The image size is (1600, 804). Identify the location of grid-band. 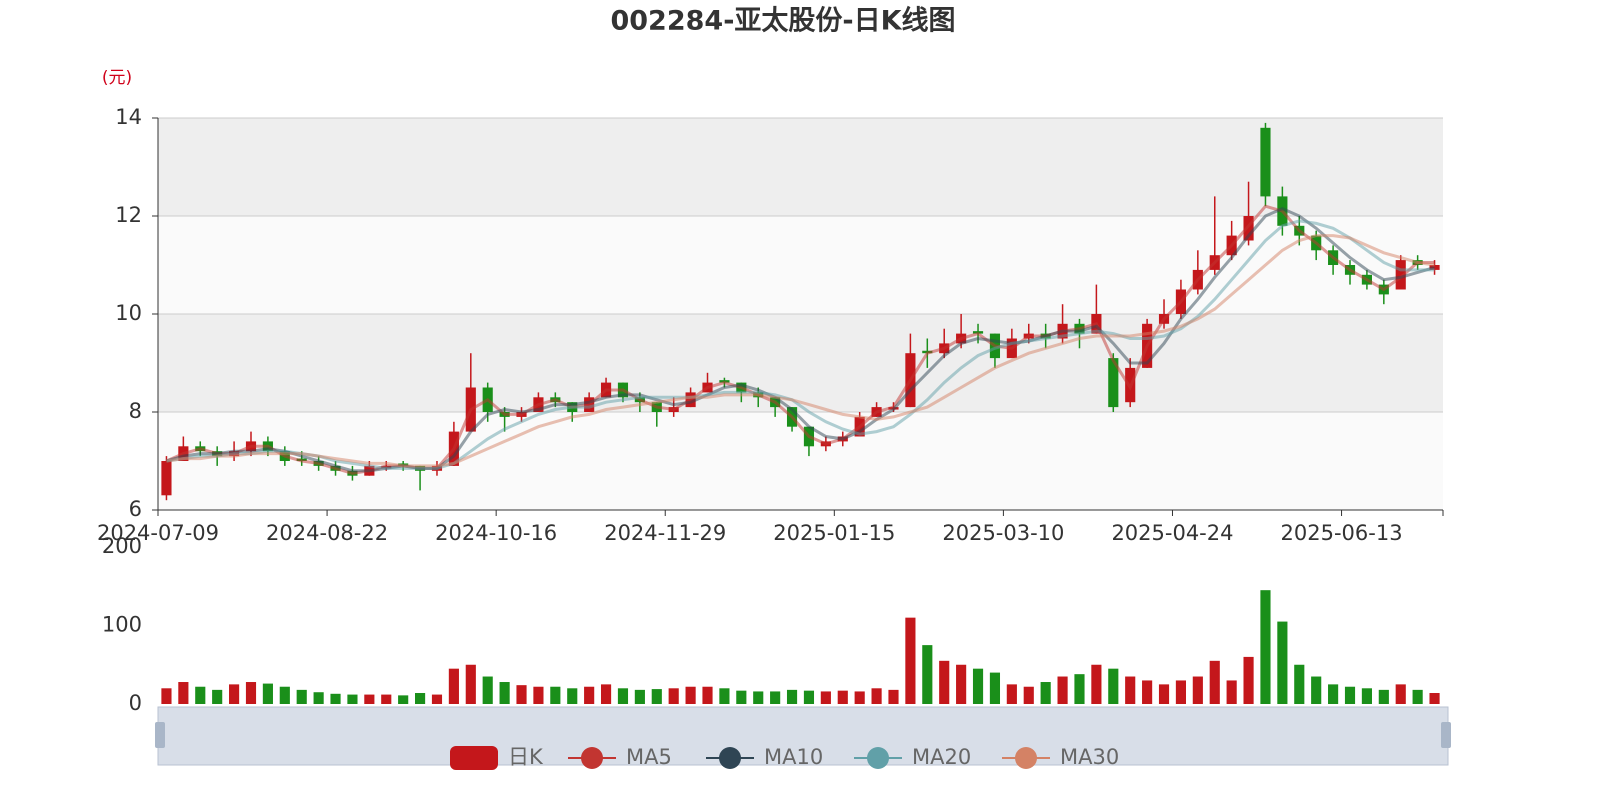
(800, 167).